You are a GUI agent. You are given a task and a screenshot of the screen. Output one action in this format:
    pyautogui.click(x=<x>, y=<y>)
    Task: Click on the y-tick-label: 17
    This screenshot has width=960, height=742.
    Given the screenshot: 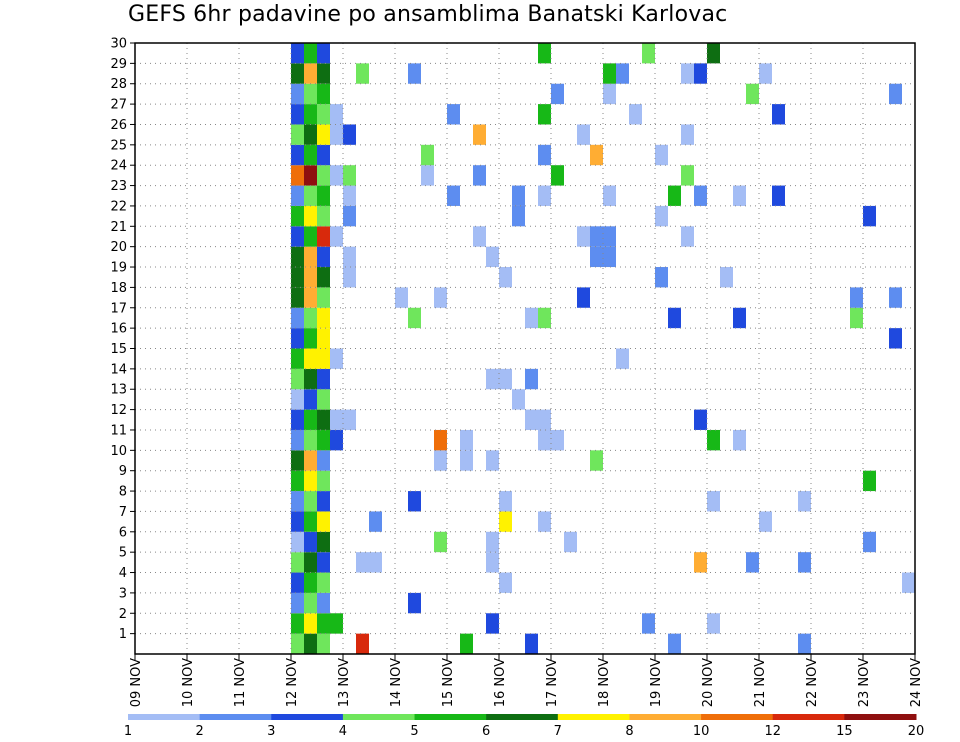 What is the action you would take?
    pyautogui.click(x=118, y=308)
    